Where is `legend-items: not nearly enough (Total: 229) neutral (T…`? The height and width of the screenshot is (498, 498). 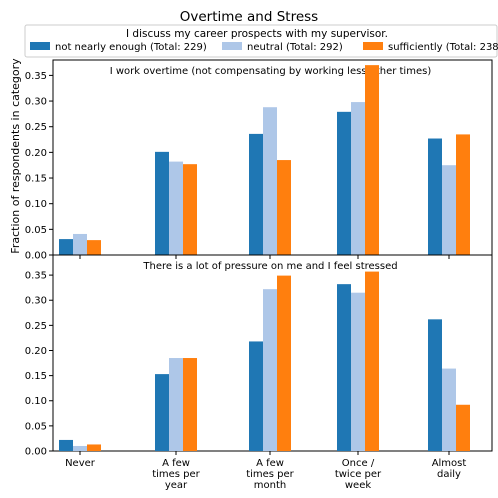 legend-items: not nearly enough (Total: 229) neutral (T… is located at coordinates (264, 47).